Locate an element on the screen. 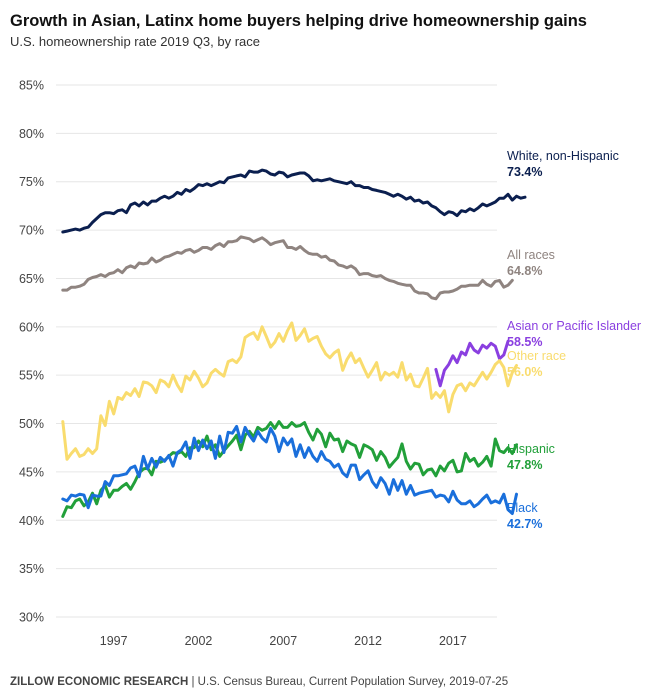 The height and width of the screenshot is (700, 650). x-axis: 1997 2002 2007 2012 2017 is located at coordinates (283, 641).